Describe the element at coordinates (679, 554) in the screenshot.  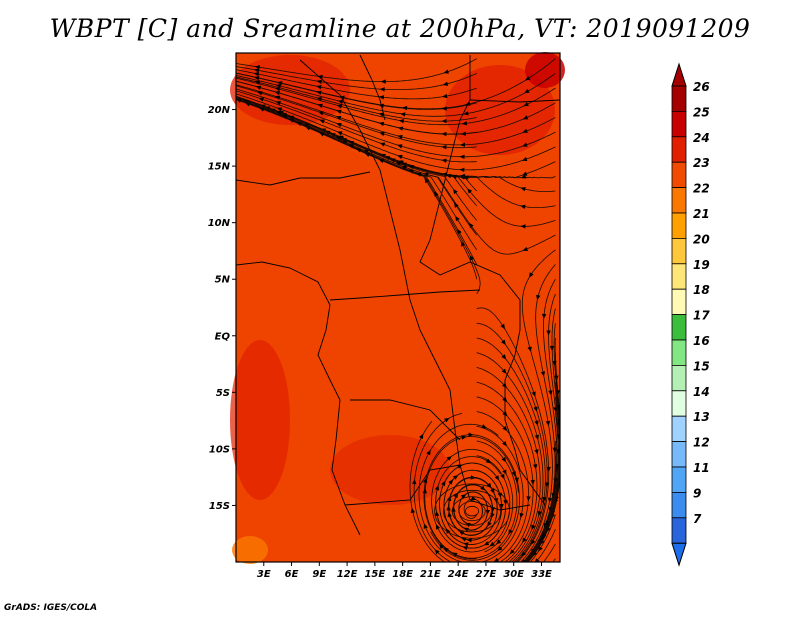
I see `colorbar-bottom-triangle` at that location.